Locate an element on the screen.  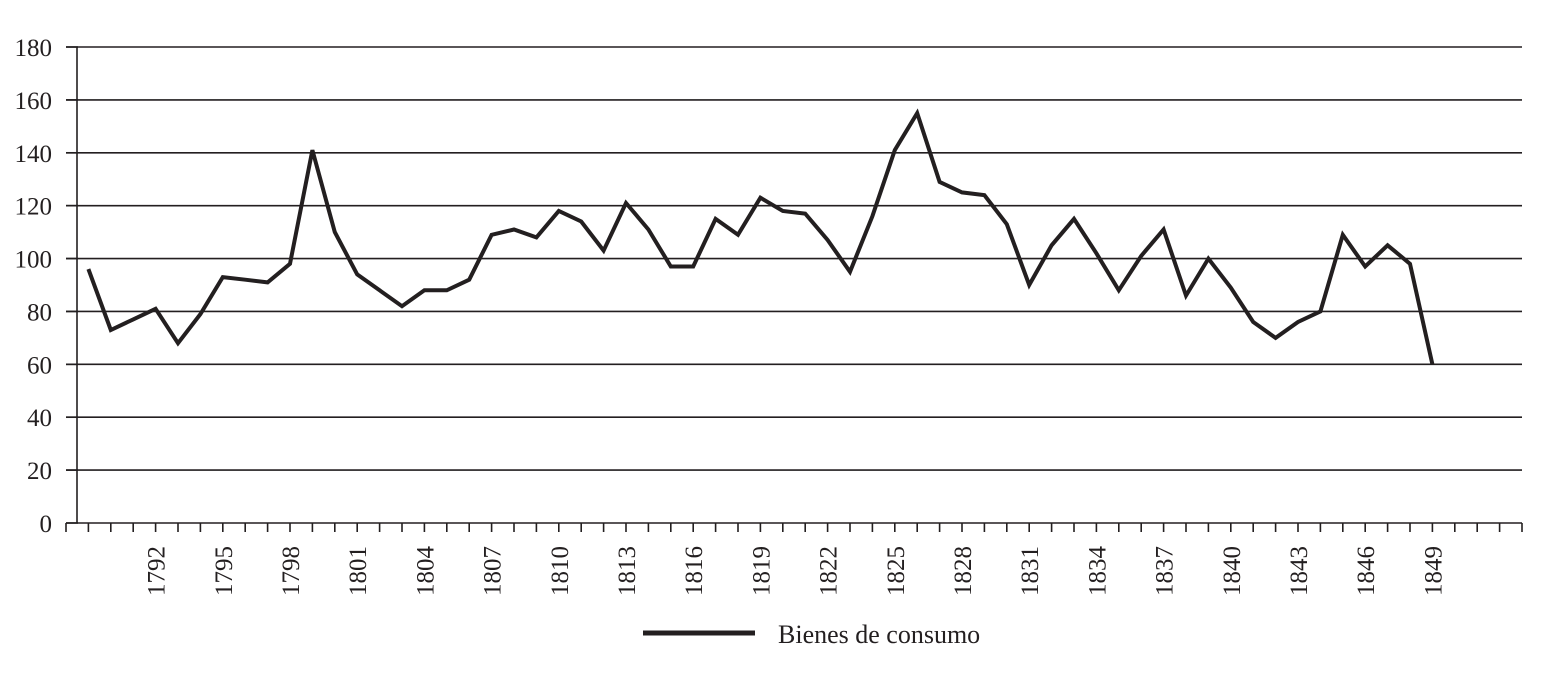
x-tick-label: 1825 is located at coordinates (896, 571).